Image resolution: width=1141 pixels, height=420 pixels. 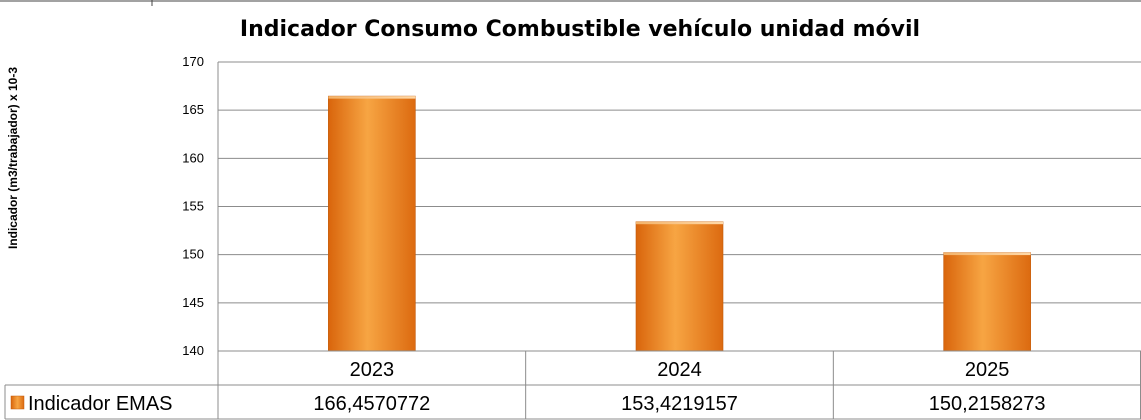 What do you see at coordinates (372, 370) in the screenshot?
I see `x-category-label: 2023` at bounding box center [372, 370].